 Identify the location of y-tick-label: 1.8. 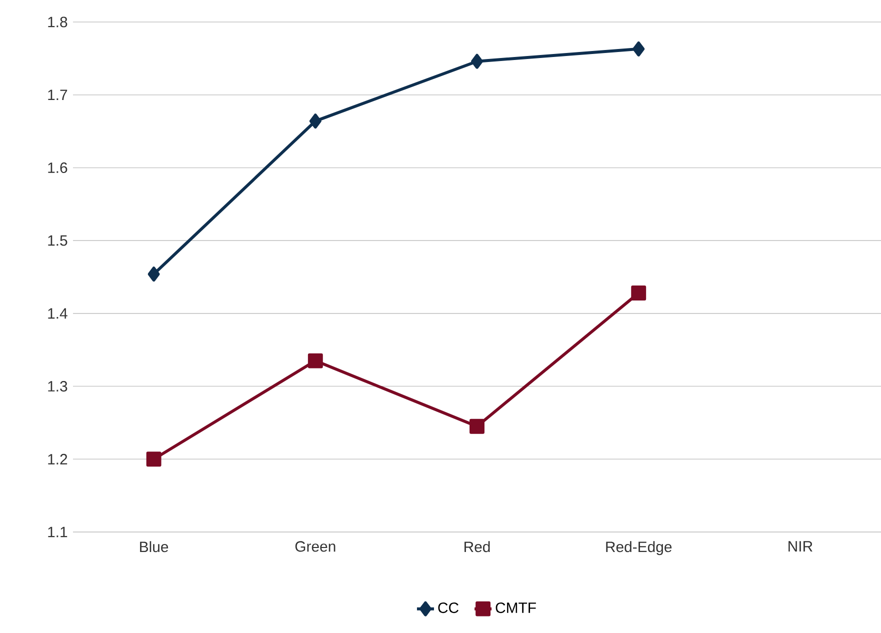
(58, 22).